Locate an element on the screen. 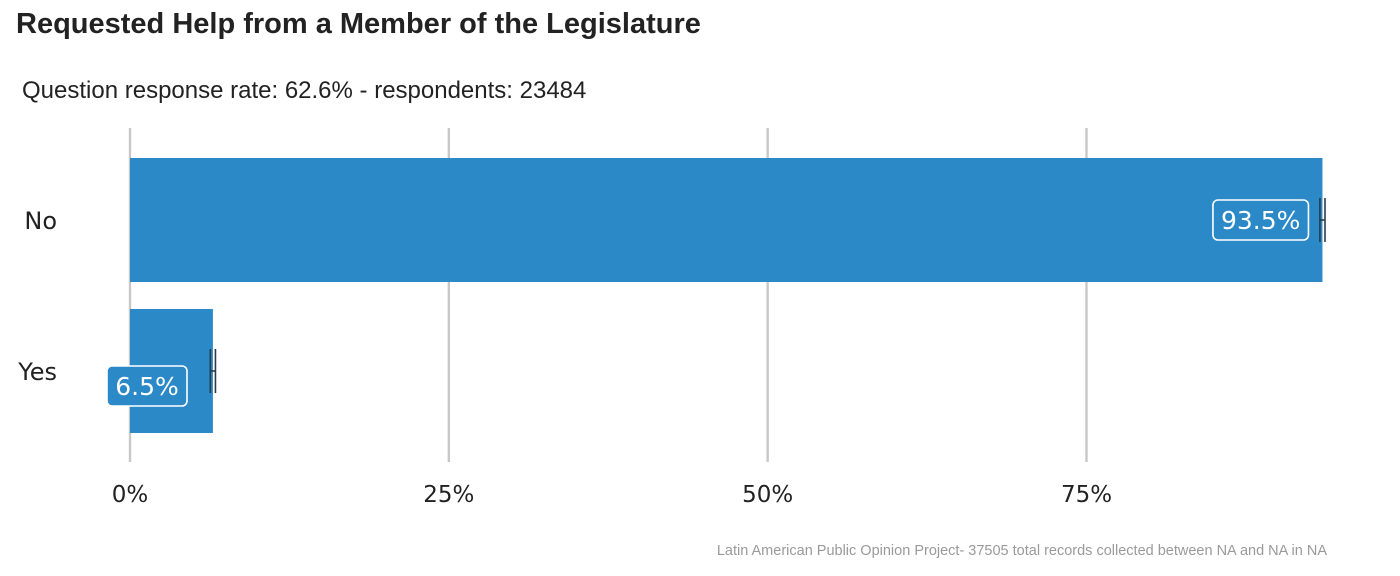 The width and height of the screenshot is (1400, 576). category-labels: No Yes is located at coordinates (37, 296).